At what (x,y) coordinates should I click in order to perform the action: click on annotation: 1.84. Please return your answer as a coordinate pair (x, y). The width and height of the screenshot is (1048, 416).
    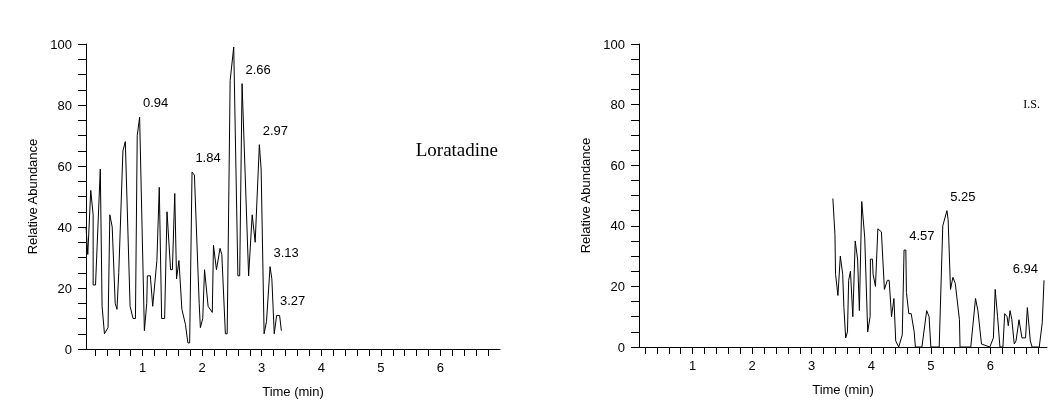
    Looking at the image, I should click on (208, 158).